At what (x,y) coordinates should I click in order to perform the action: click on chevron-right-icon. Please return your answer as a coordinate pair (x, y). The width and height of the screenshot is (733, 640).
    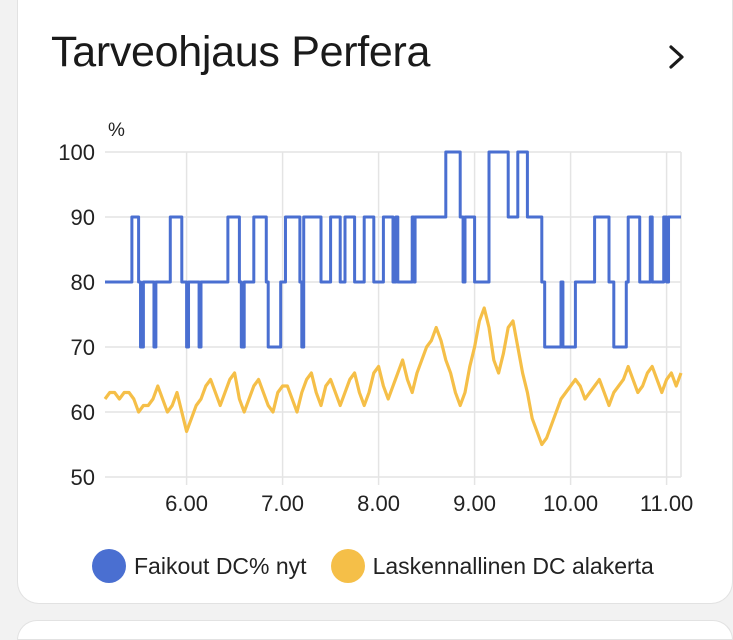
    Looking at the image, I should click on (677, 57).